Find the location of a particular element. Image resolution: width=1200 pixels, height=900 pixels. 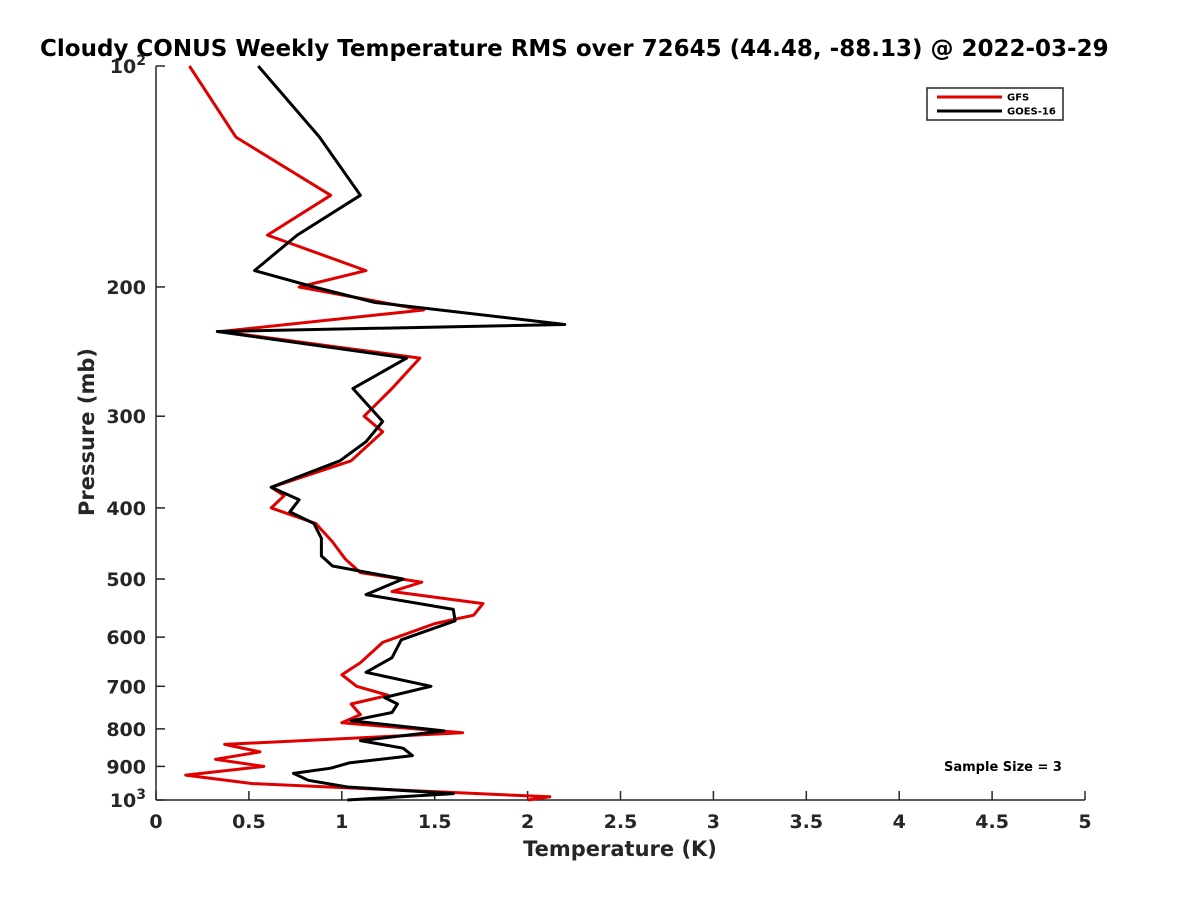

y-tick-label: 800 is located at coordinates (126, 730).